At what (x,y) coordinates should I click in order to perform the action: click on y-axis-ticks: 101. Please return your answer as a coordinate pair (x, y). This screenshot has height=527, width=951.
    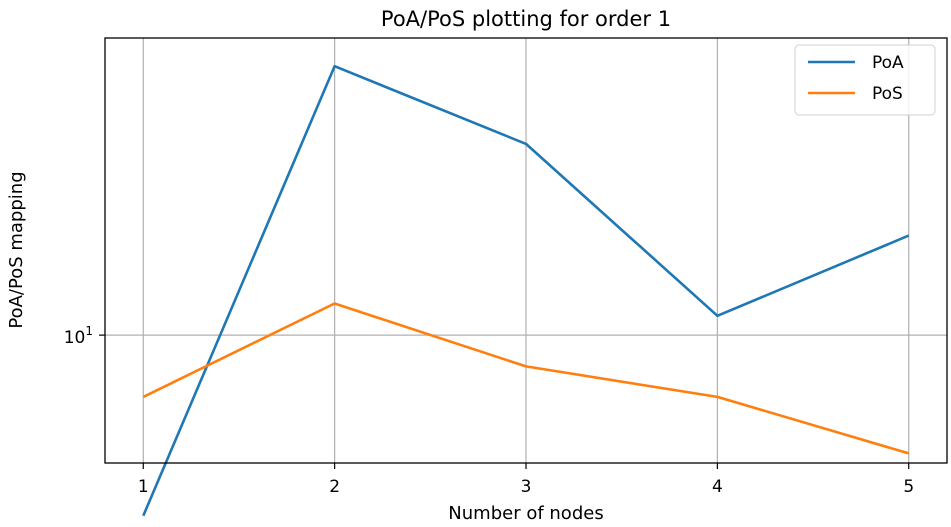
    Looking at the image, I should click on (84, 336).